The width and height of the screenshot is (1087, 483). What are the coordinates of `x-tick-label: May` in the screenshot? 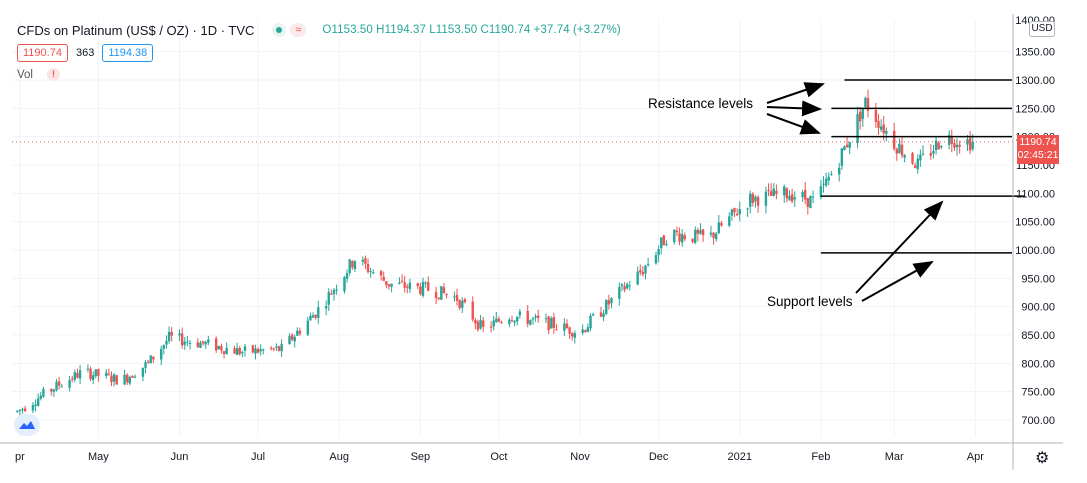 It's located at (98, 457).